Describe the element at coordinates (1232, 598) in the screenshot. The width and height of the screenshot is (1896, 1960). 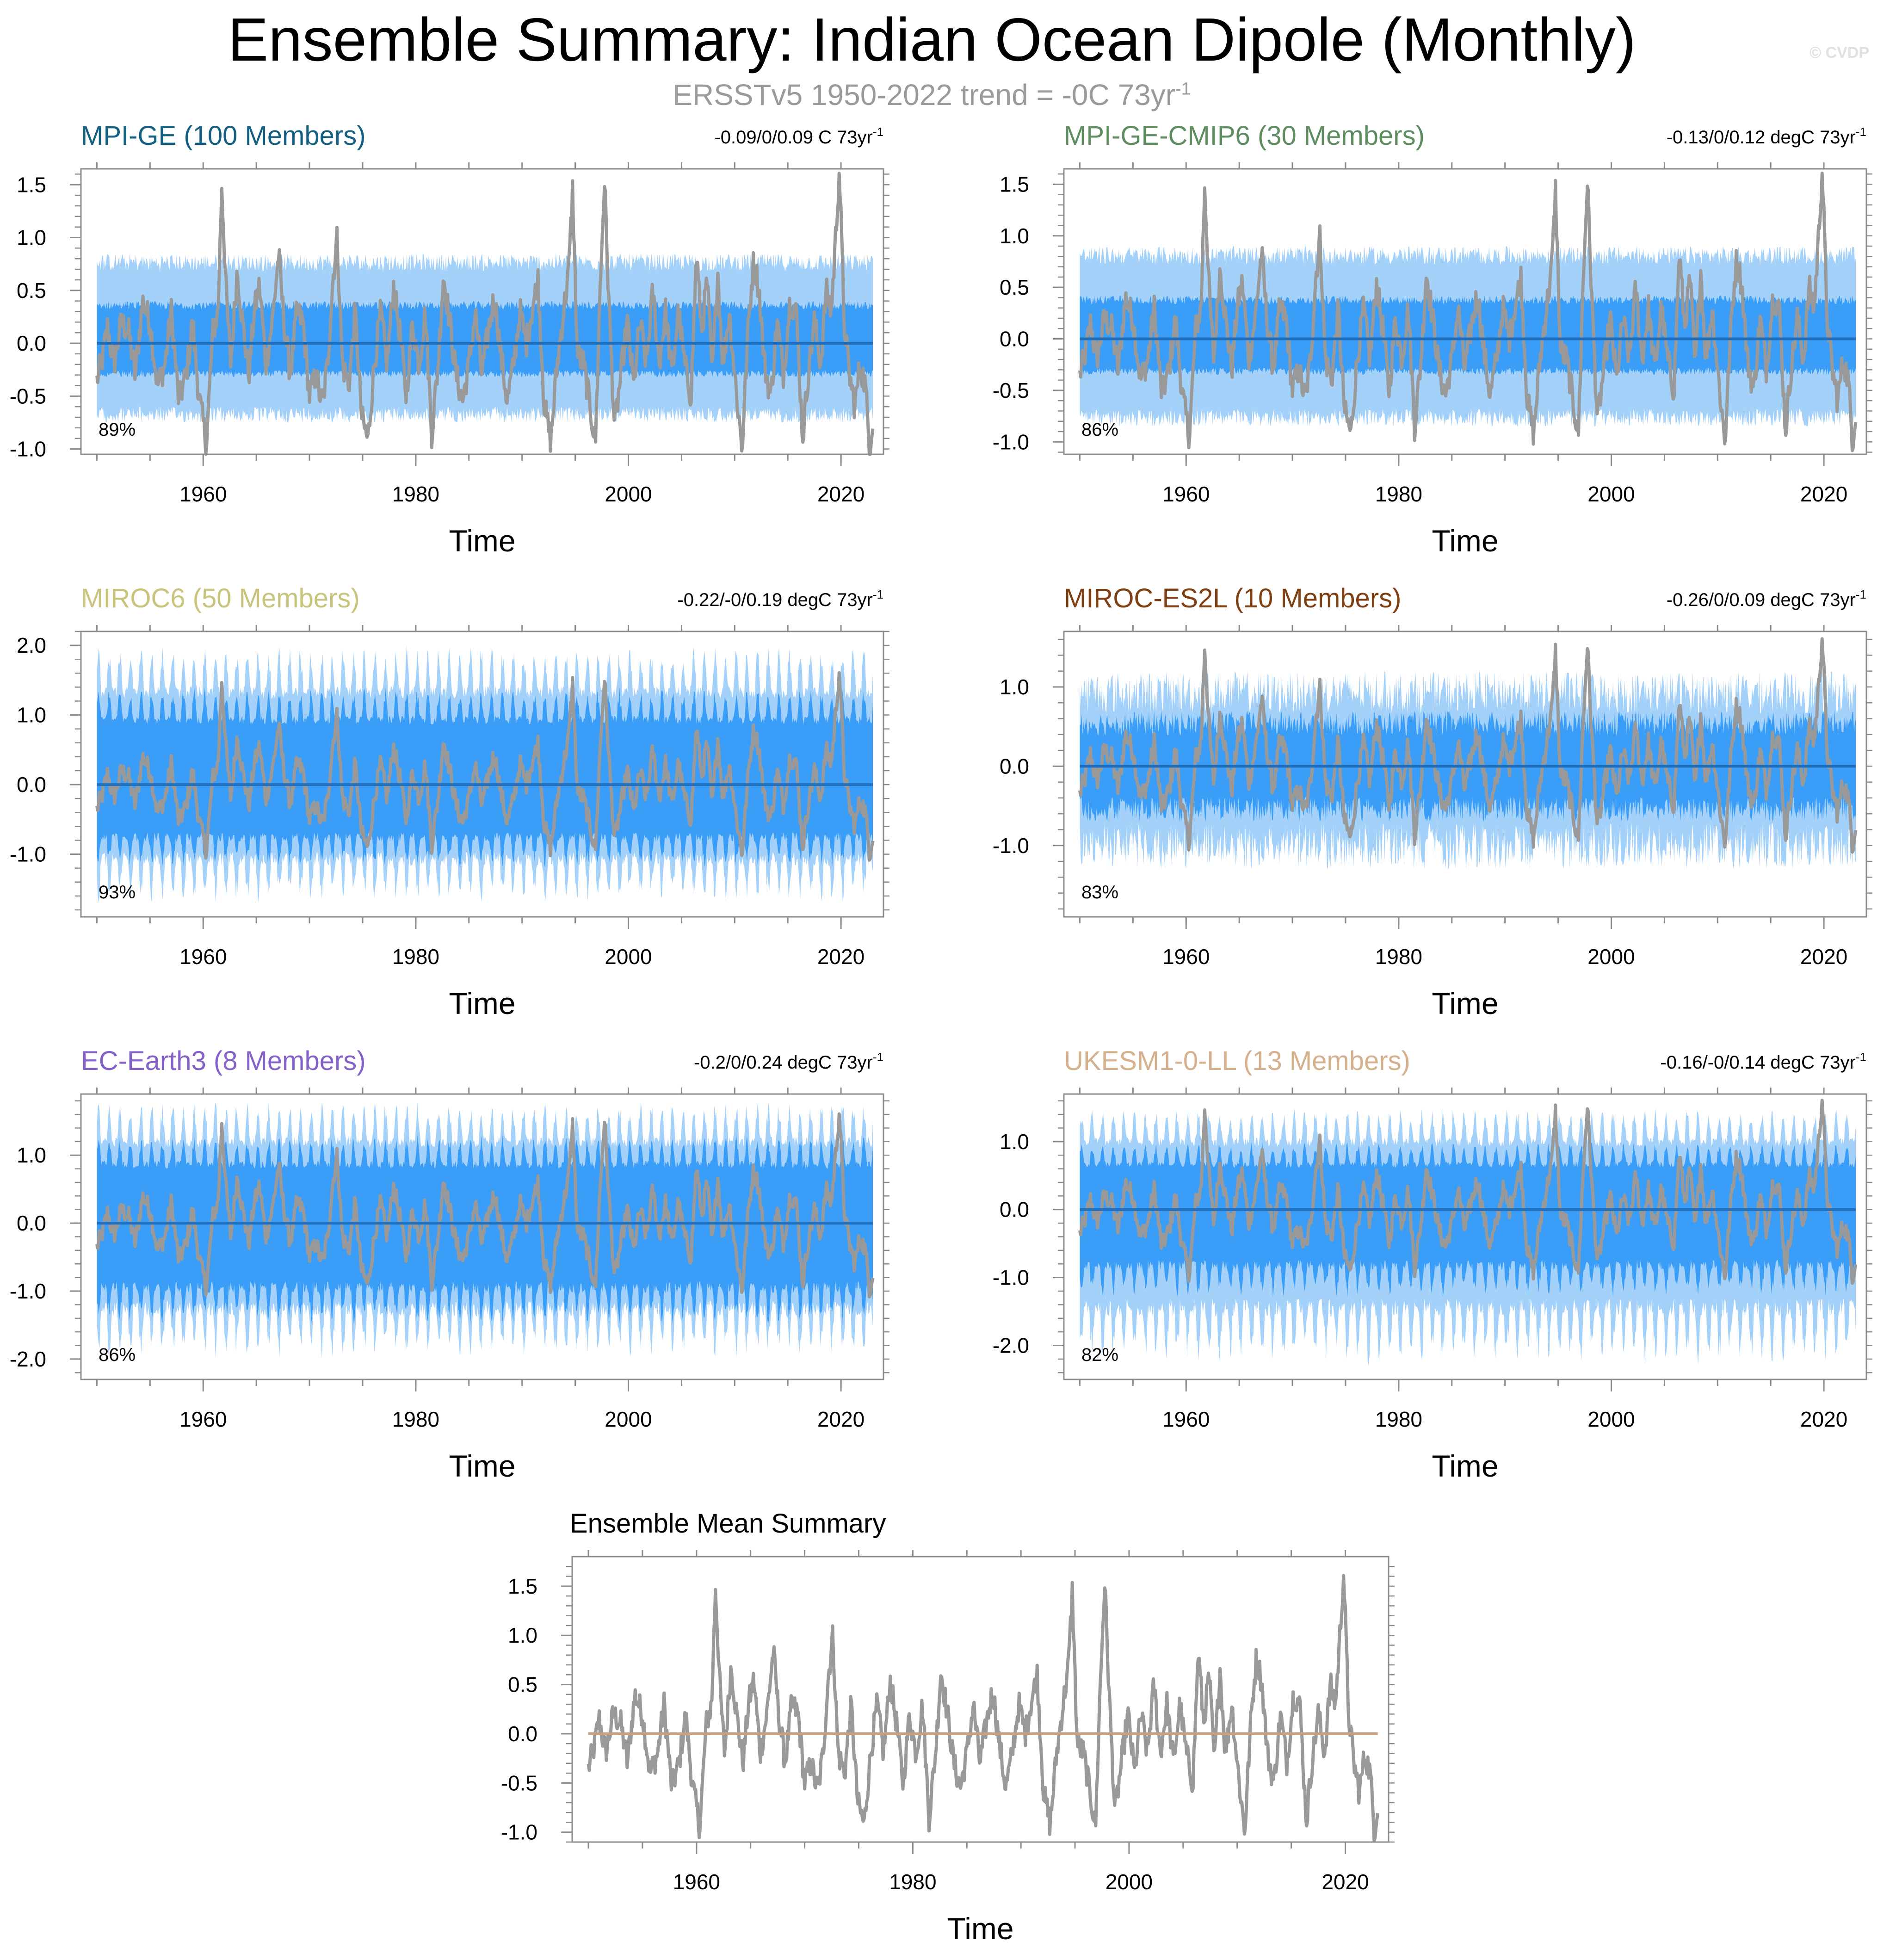
I see `panel-title: MIROC-ES2L (10 Members)` at that location.